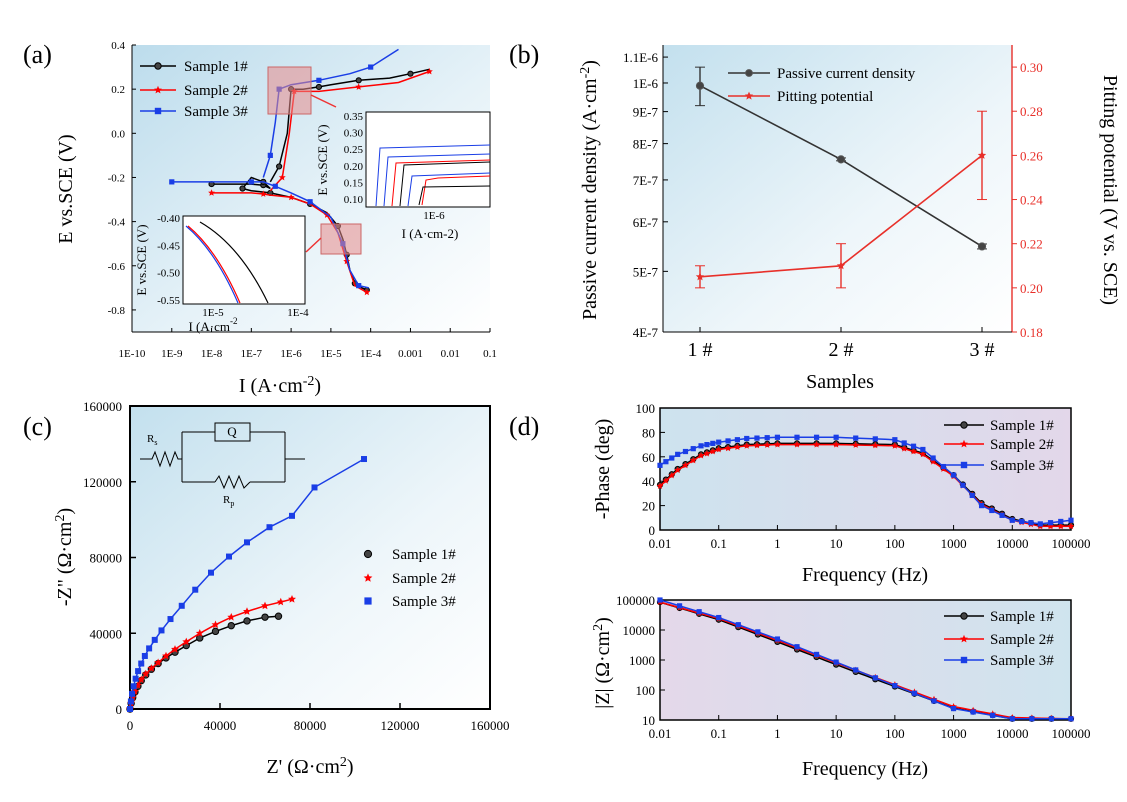 Image resolution: width=1127 pixels, height=802 pixels. Describe the element at coordinates (343, 762) in the screenshot. I see `x-axis-label-c-sup: 2` at that location.